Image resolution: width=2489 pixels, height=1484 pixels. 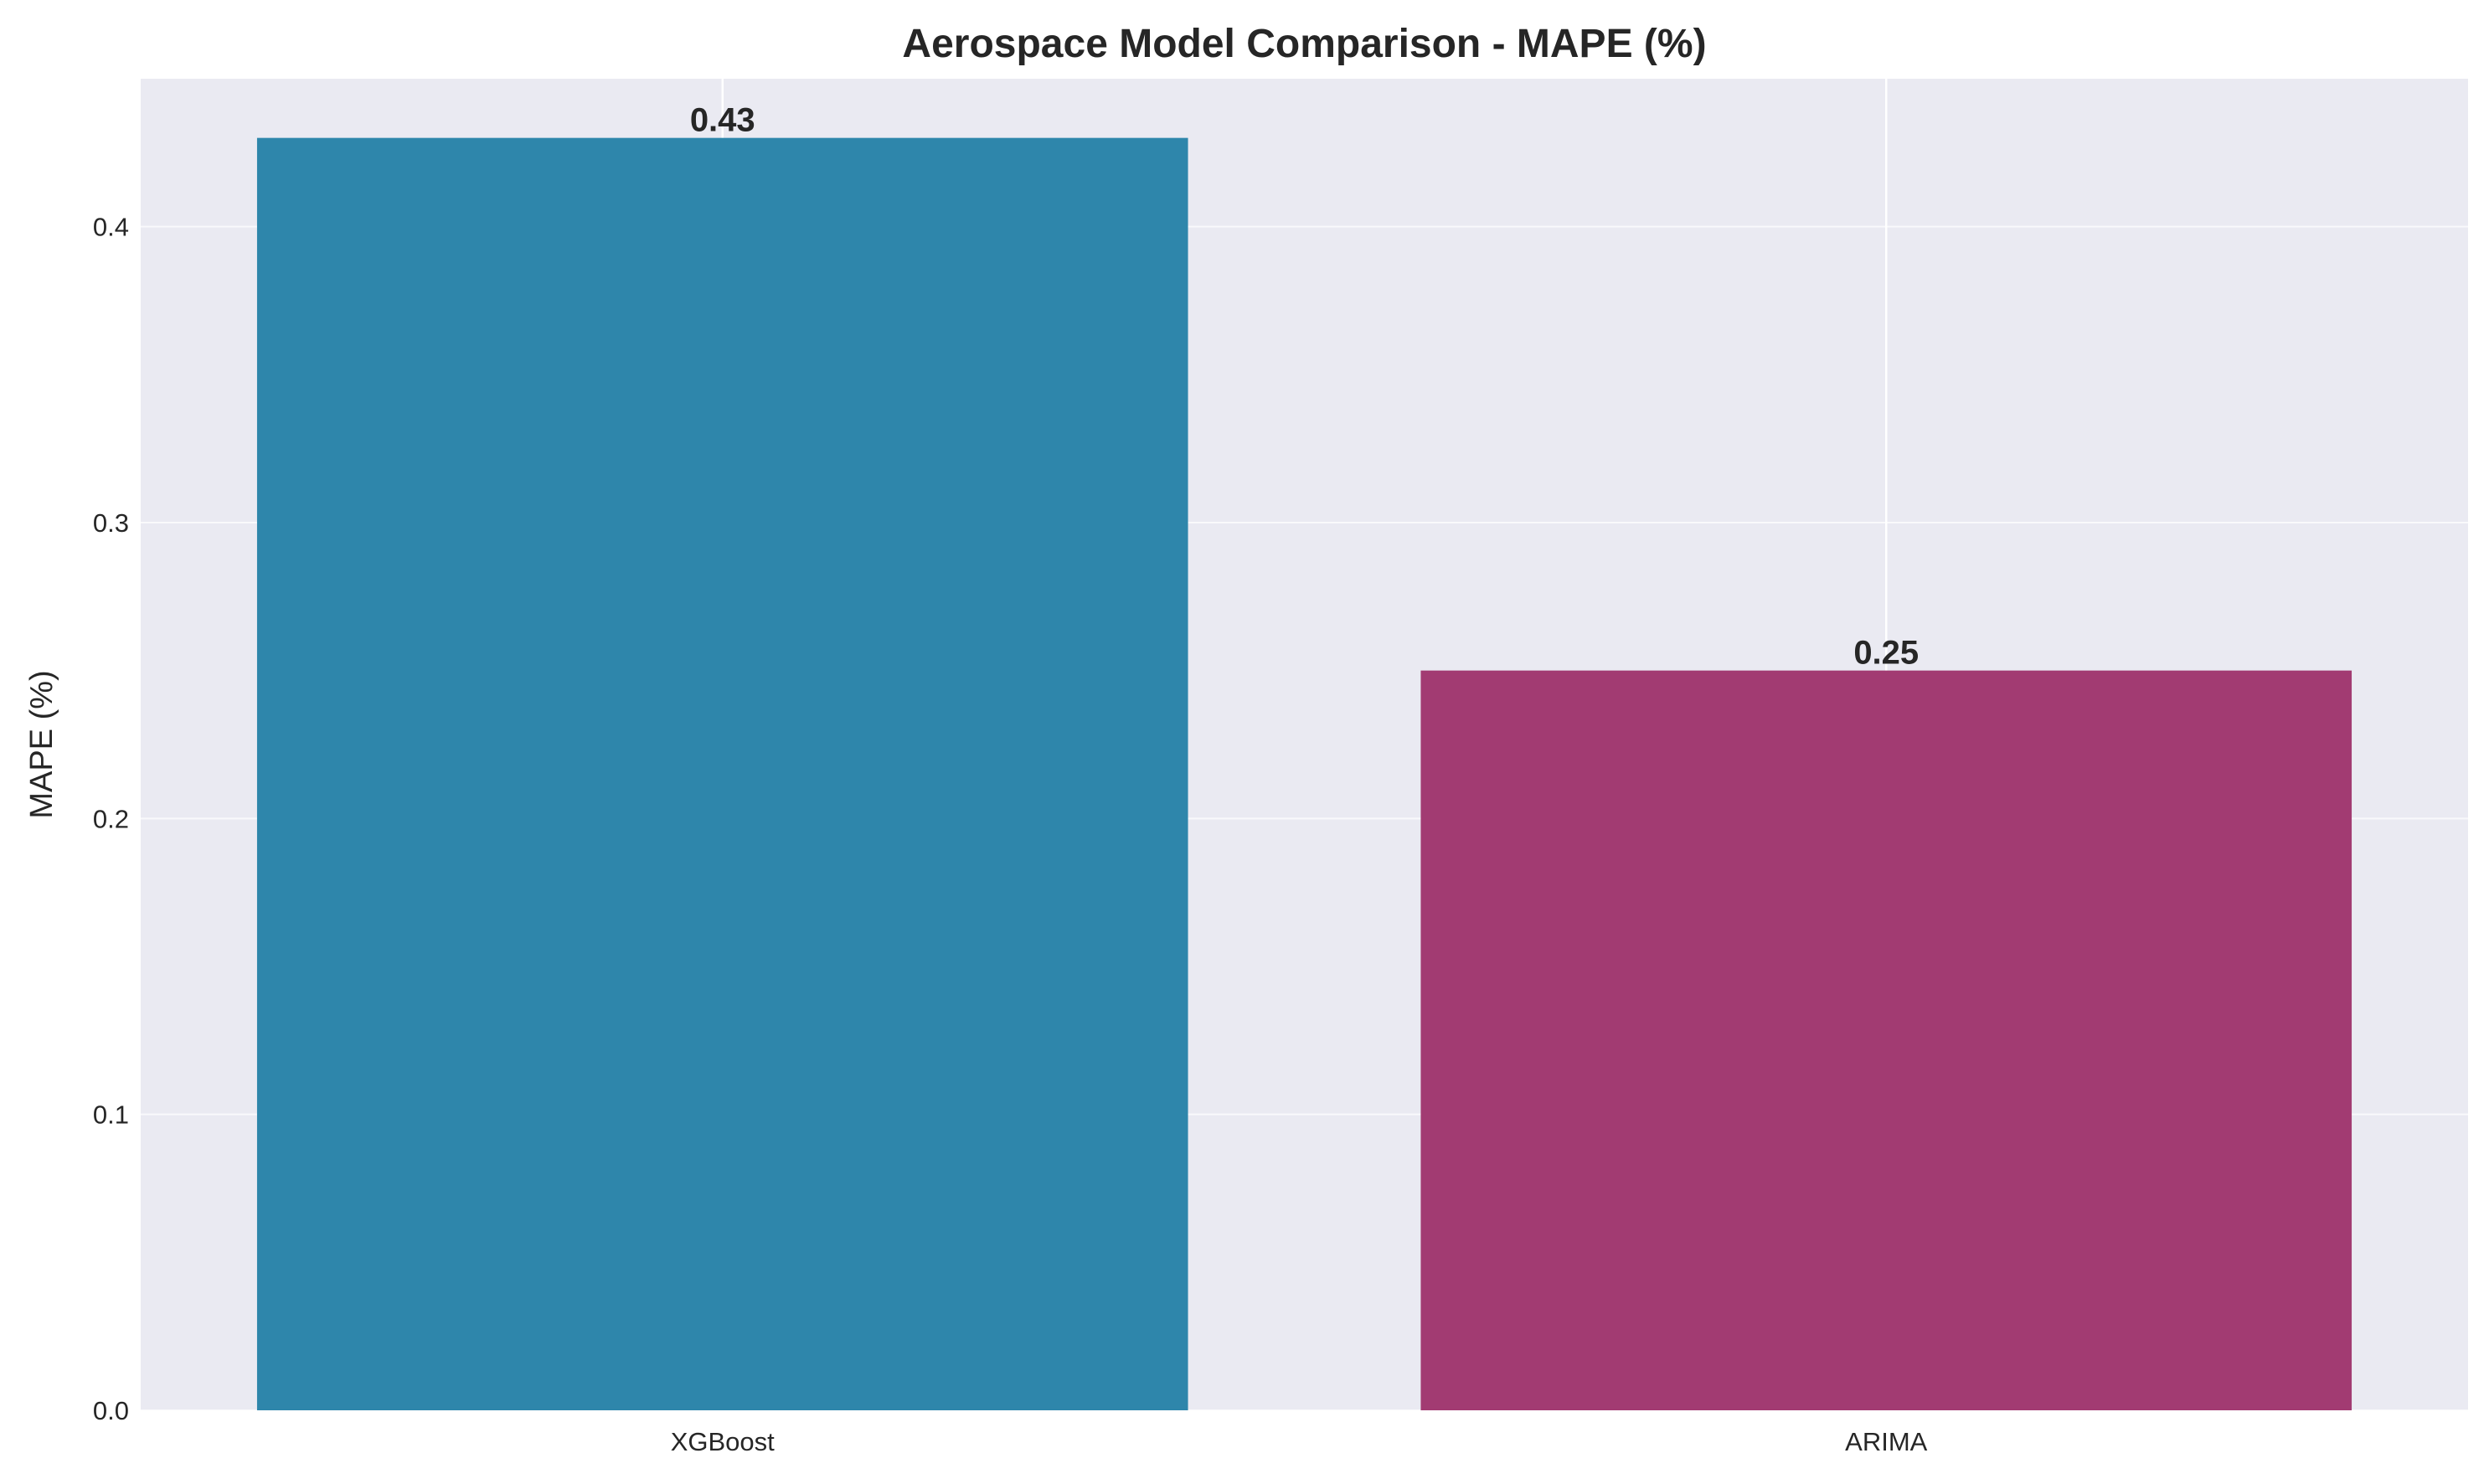 I want to click on y-axis-label: MAPE (%), so click(x=41, y=744).